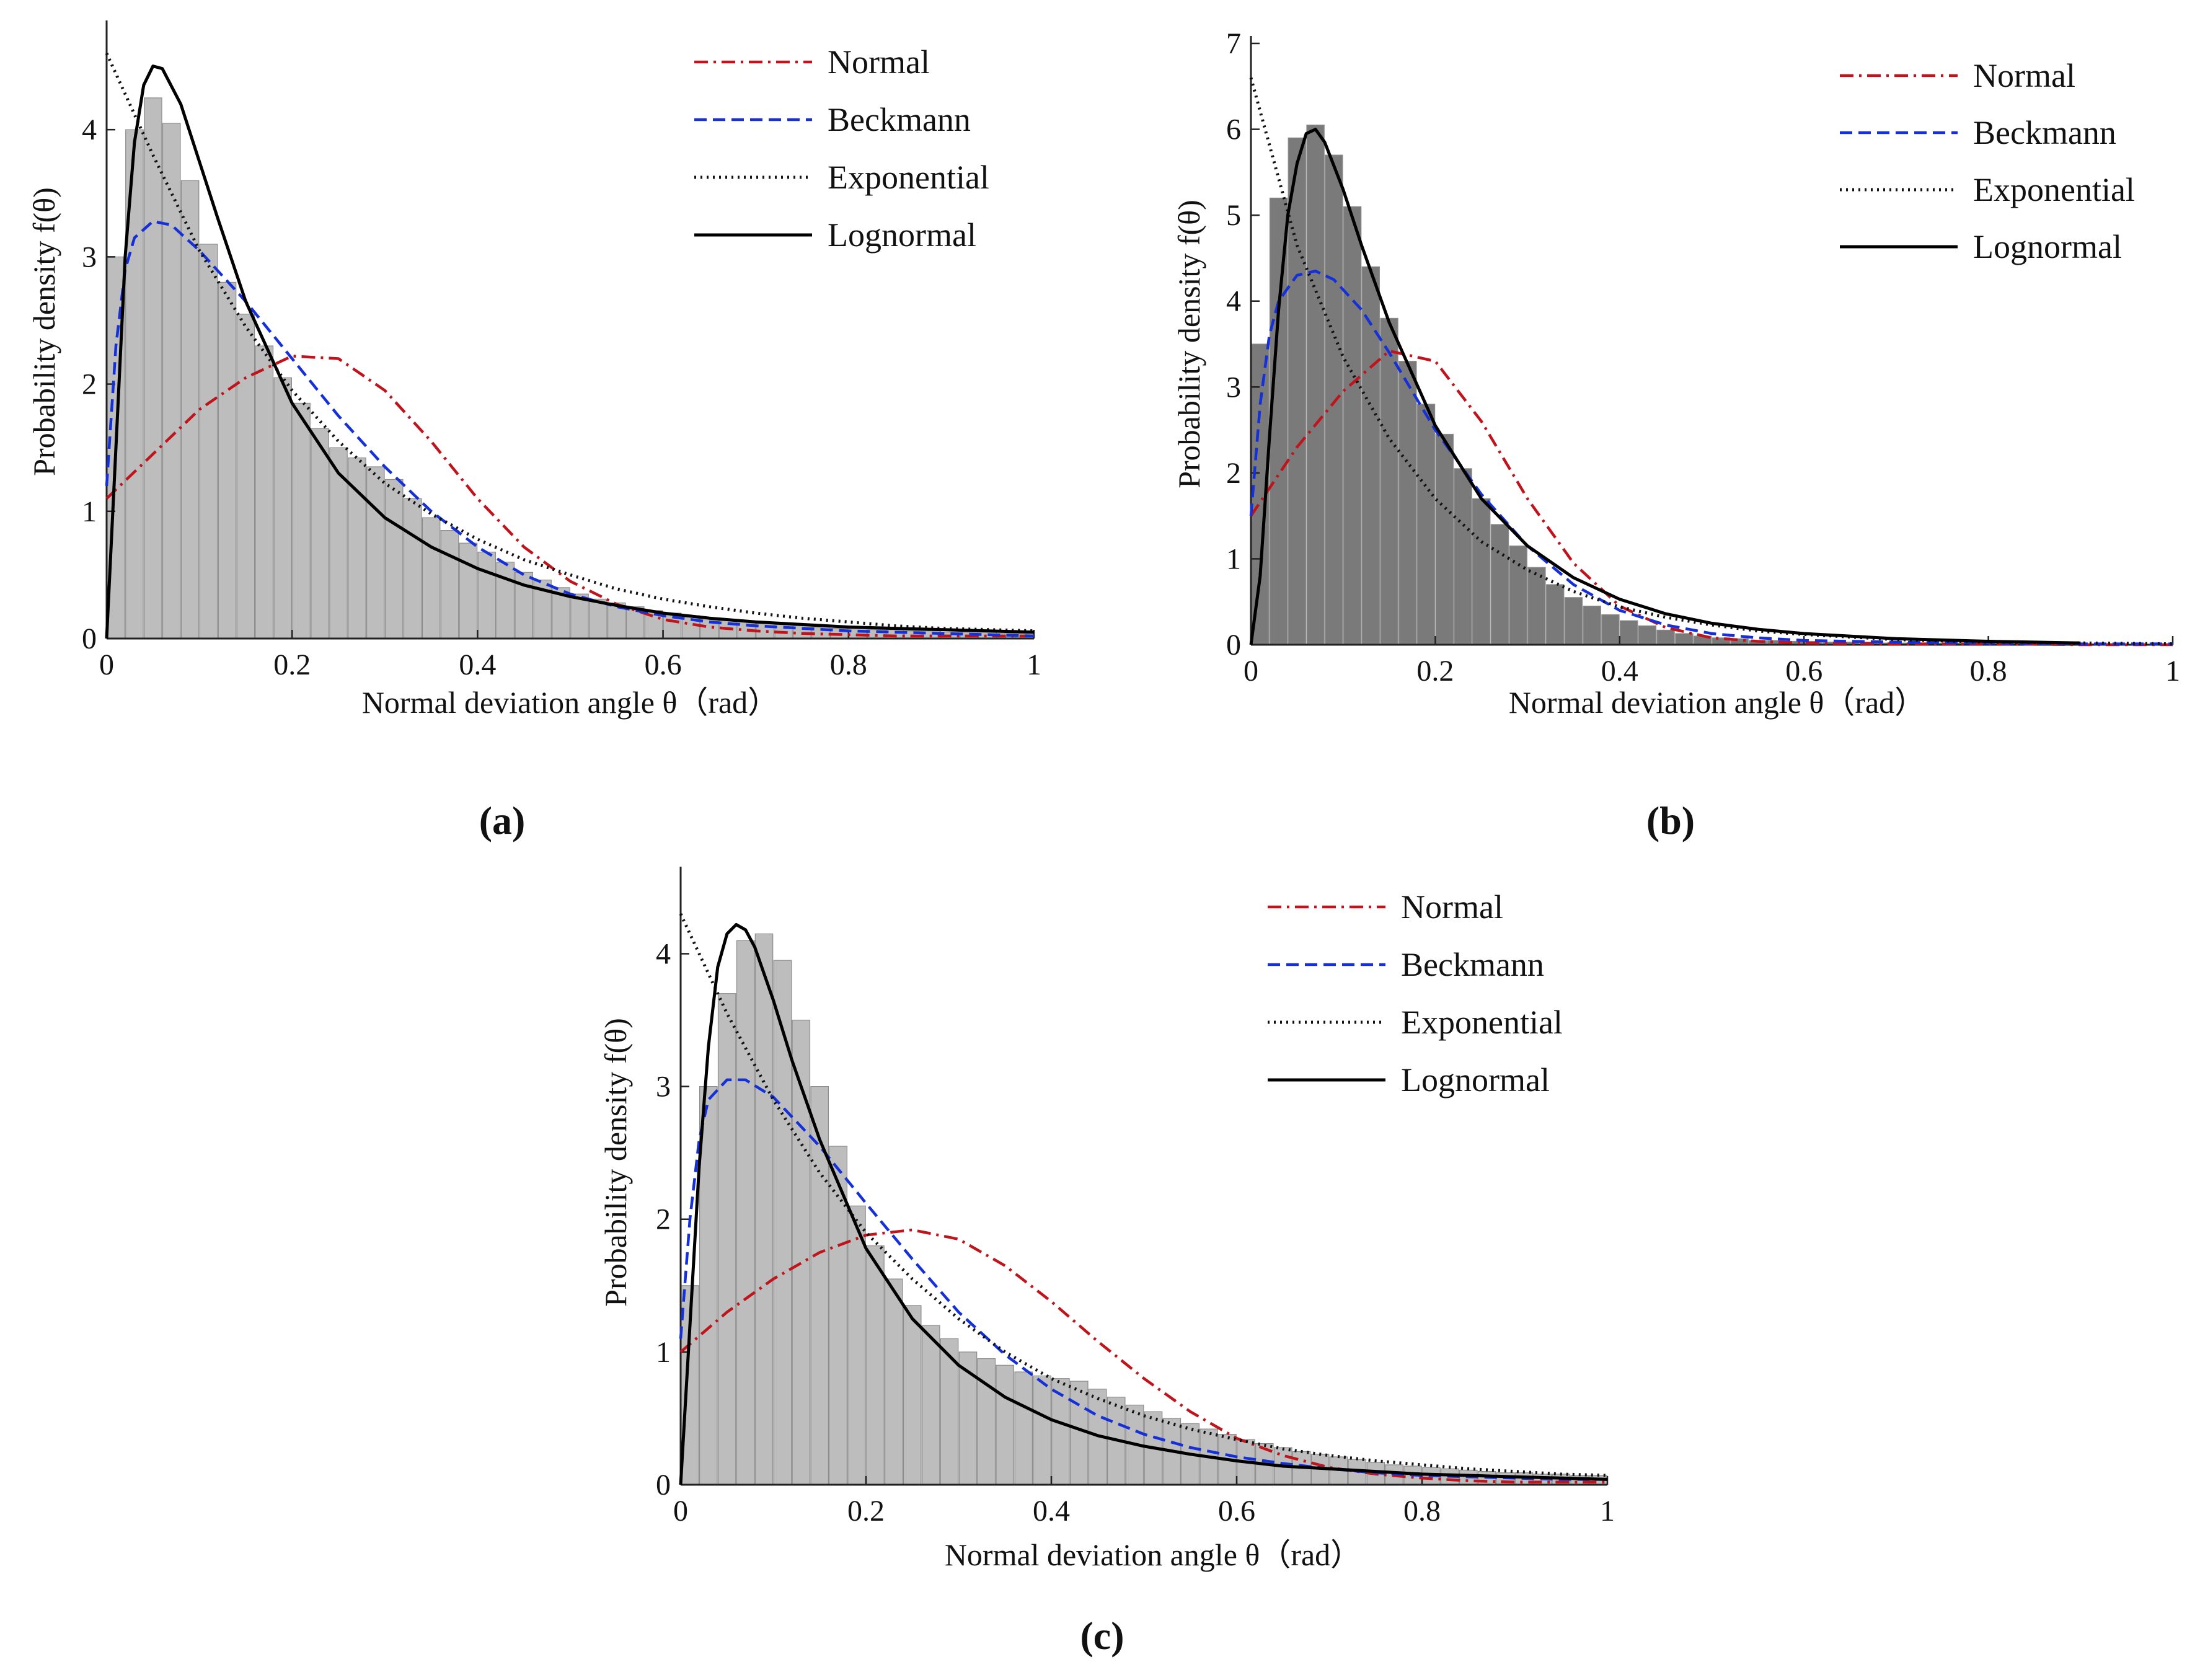 This screenshot has width=2200, height=1680. What do you see at coordinates (1234, 44) in the screenshot?
I see `y-tick-label: 7` at bounding box center [1234, 44].